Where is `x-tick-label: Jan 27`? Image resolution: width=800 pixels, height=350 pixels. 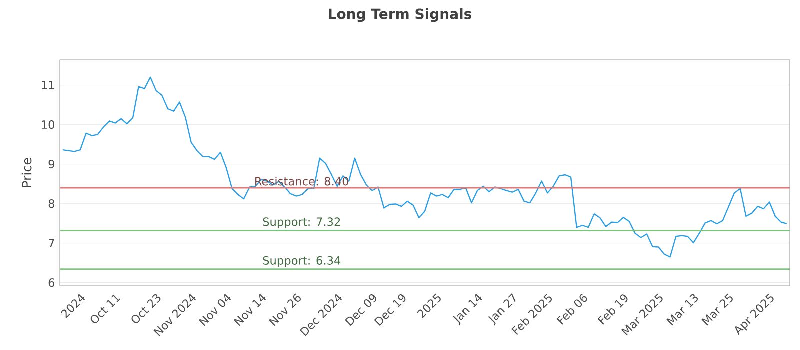
x-tick-label: Jan 27 is located at coordinates (502, 309).